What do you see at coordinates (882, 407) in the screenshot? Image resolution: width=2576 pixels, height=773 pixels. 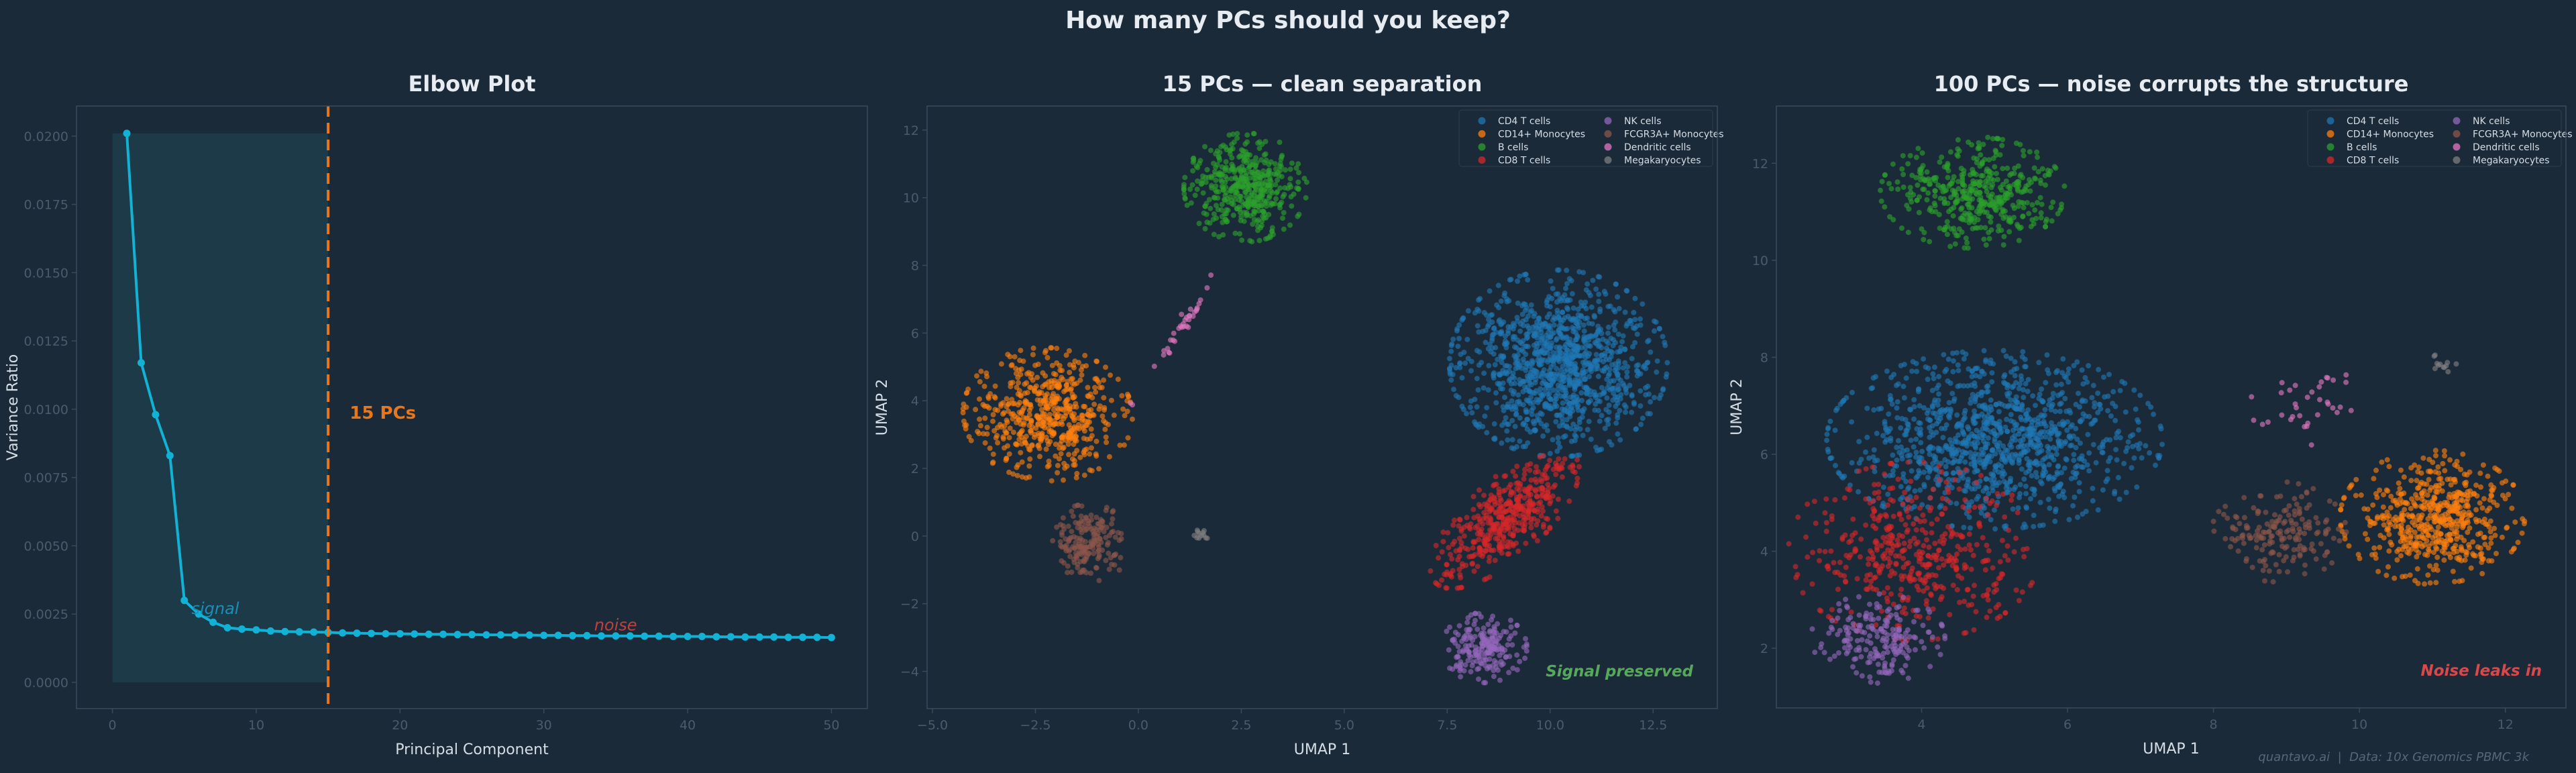 I see `y-axis-label: UMAP 2` at bounding box center [882, 407].